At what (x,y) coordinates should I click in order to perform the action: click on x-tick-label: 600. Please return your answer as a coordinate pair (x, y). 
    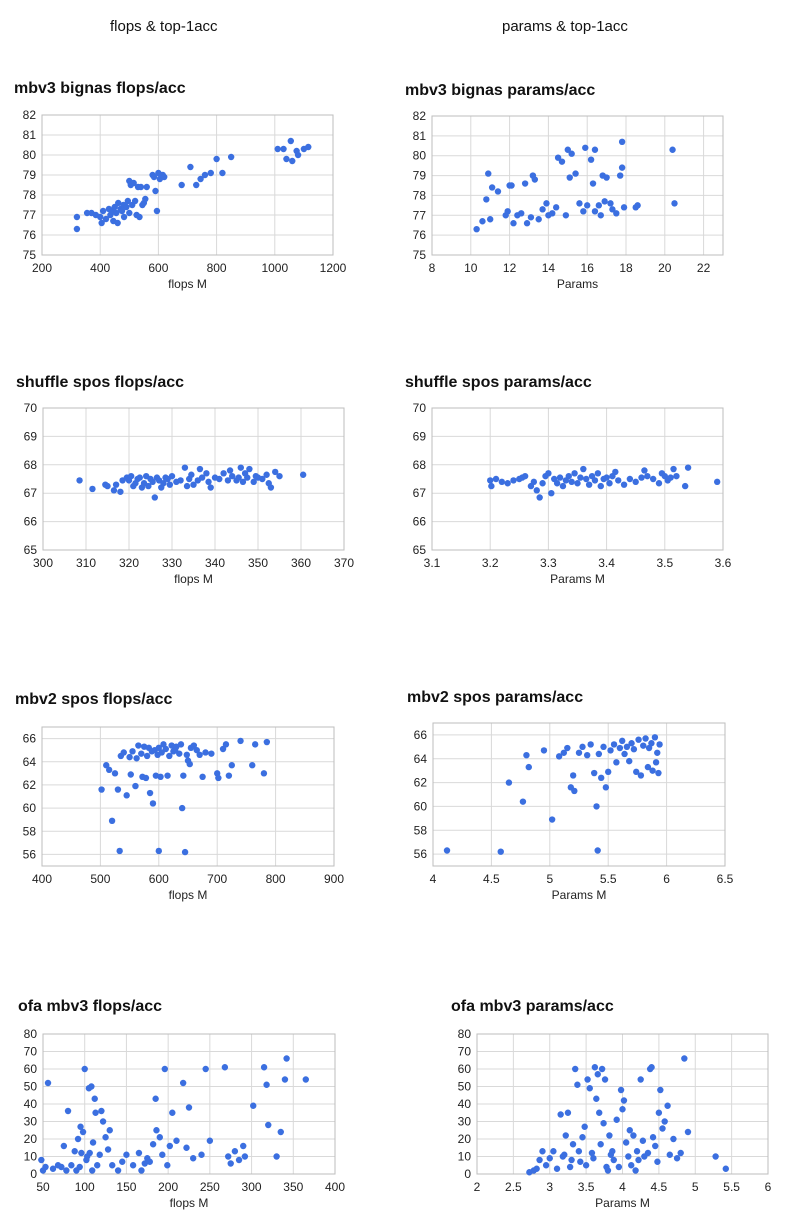
    Looking at the image, I should click on (159, 879).